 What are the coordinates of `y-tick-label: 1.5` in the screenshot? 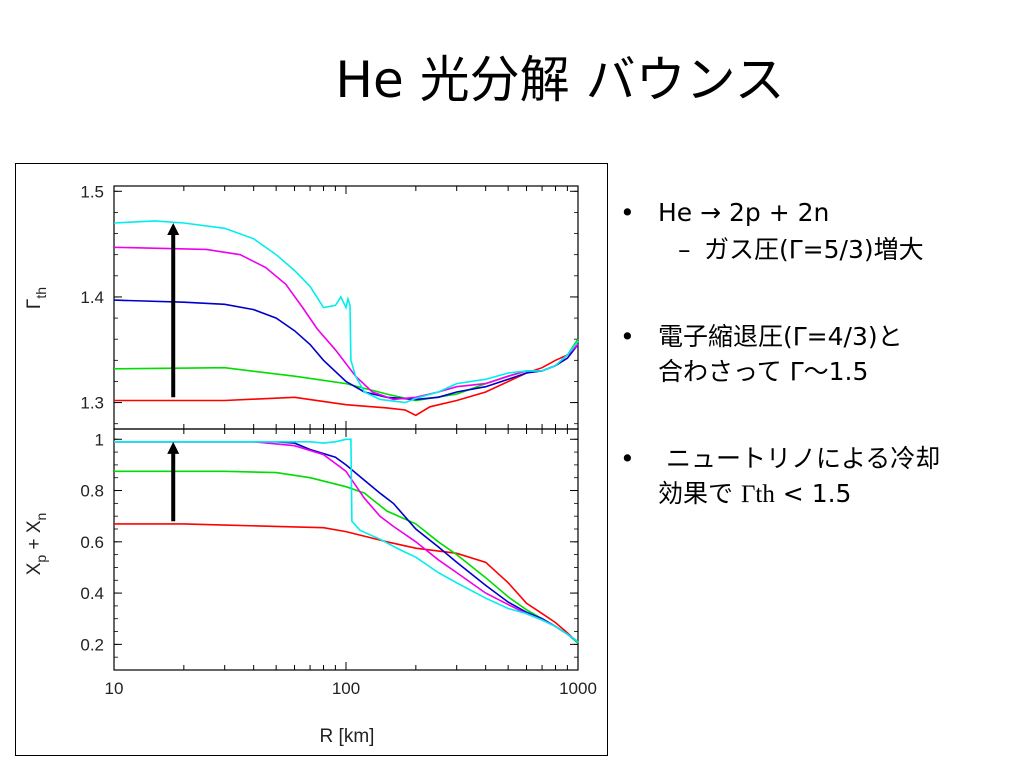 It's located at (92, 191).